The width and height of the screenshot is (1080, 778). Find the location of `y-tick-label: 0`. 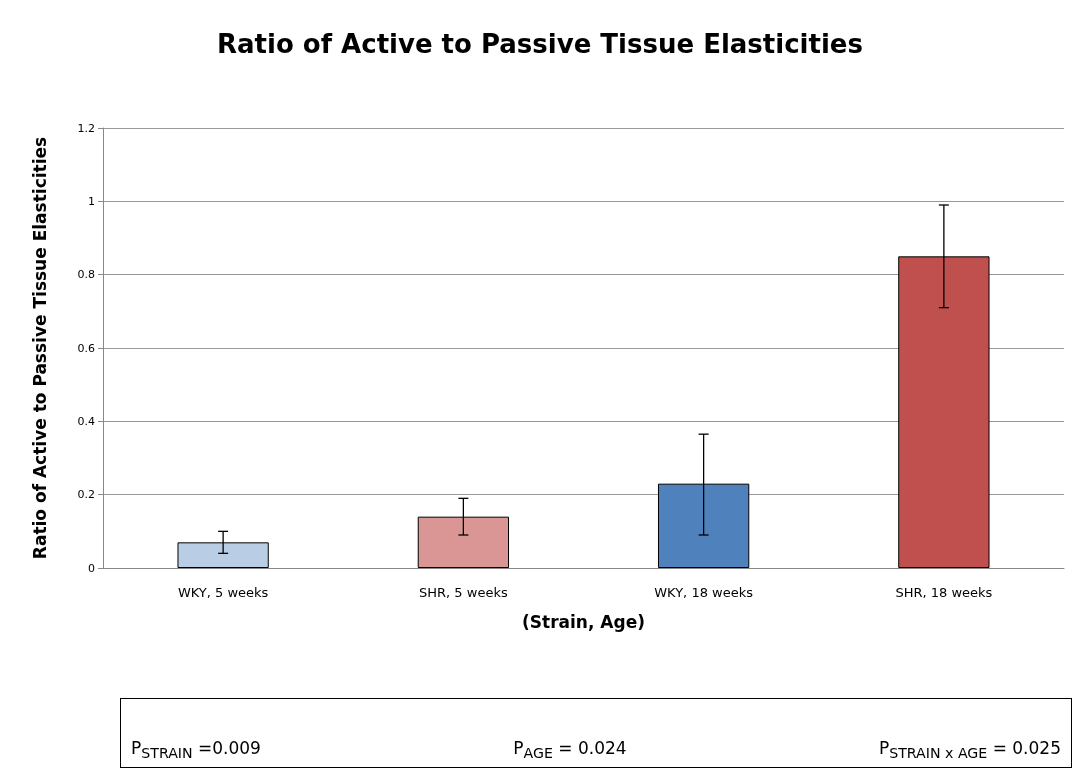

y-tick-label: 0 is located at coordinates (91, 568).